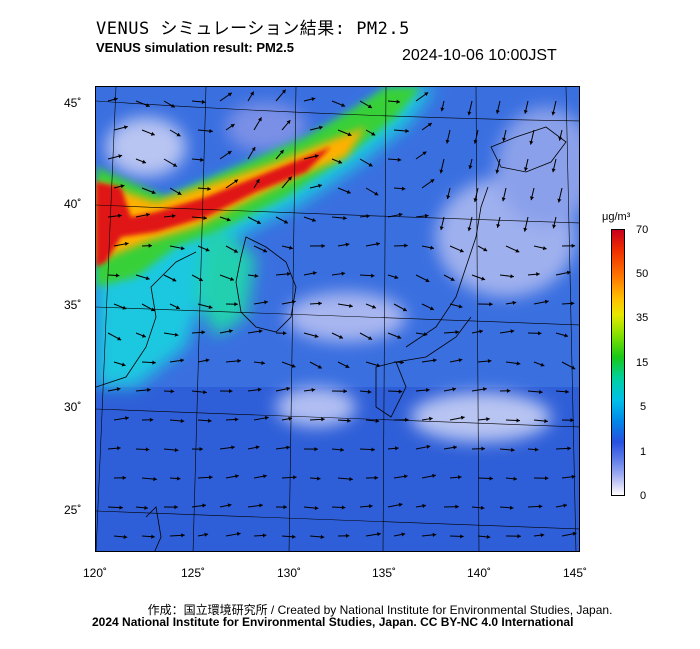  Describe the element at coordinates (213, 207) in the screenshot. I see `high-pm25-core` at that location.